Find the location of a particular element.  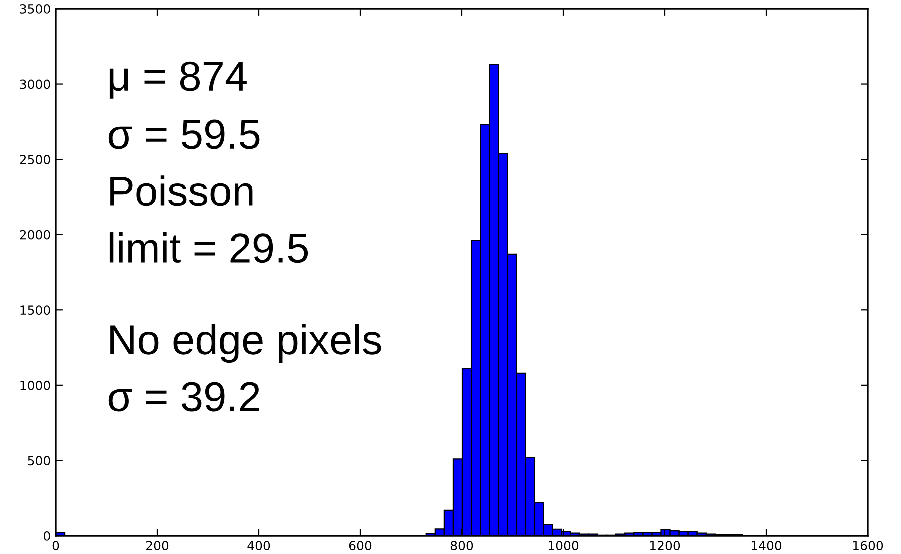

x-tick-label: 1600 is located at coordinates (868, 546).